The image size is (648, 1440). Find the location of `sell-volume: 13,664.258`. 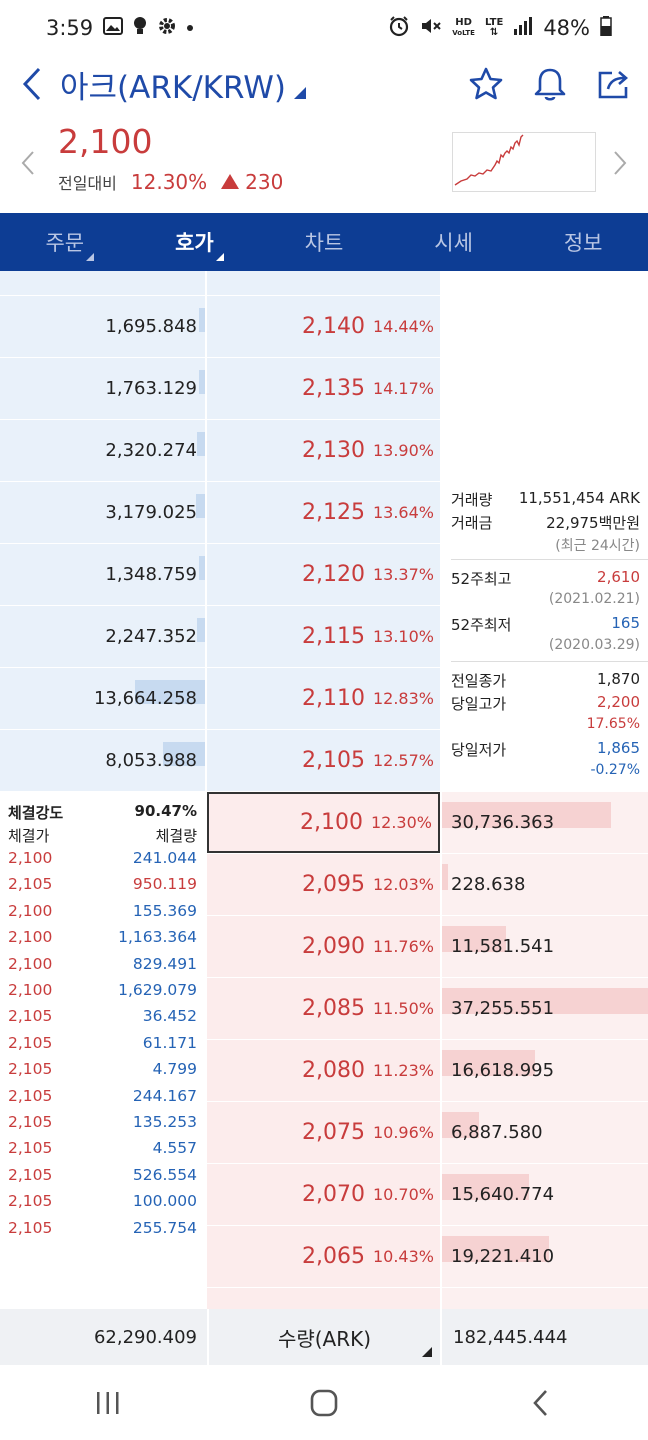

sell-volume: 13,664.258 is located at coordinates (145, 698).